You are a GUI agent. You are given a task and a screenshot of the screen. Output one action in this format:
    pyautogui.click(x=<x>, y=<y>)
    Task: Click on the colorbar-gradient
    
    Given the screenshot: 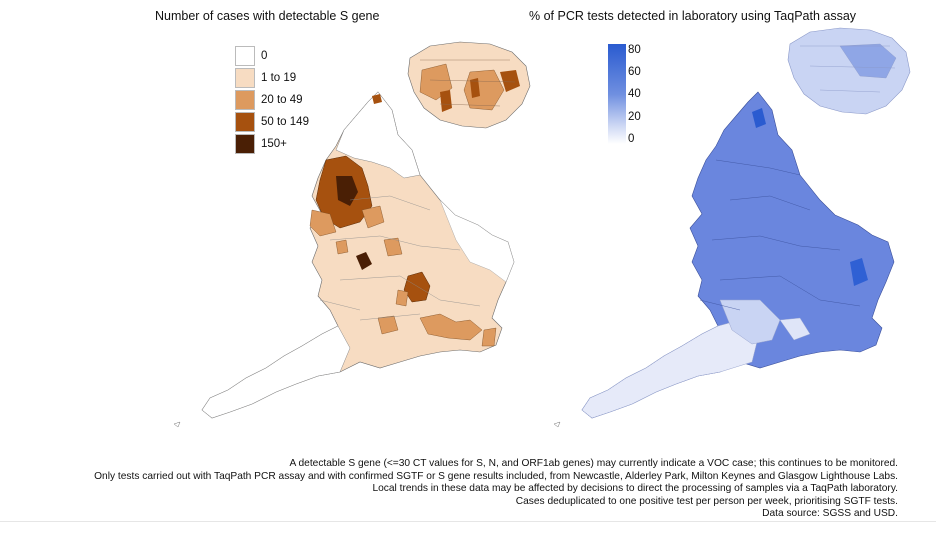 What is the action you would take?
    pyautogui.click(x=617, y=94)
    